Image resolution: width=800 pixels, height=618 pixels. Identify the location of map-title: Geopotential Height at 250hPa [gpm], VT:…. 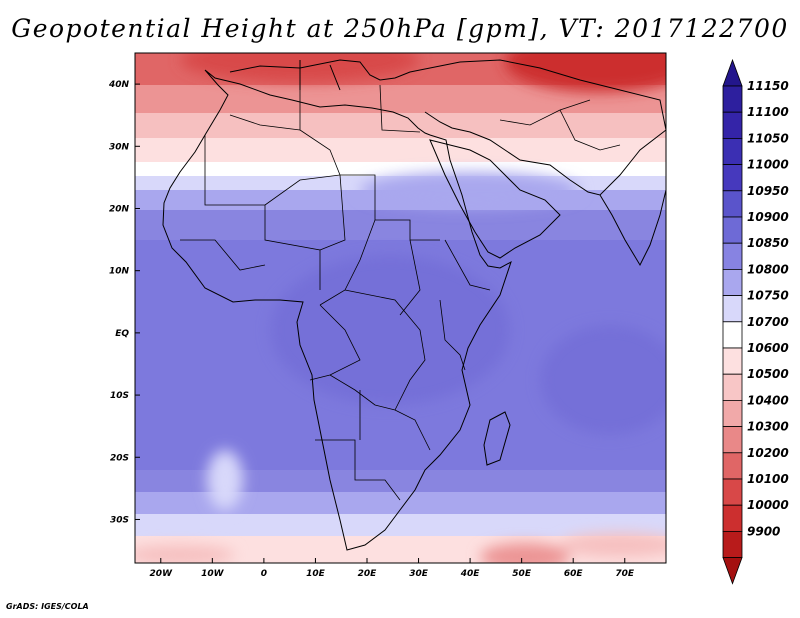
(400, 28).